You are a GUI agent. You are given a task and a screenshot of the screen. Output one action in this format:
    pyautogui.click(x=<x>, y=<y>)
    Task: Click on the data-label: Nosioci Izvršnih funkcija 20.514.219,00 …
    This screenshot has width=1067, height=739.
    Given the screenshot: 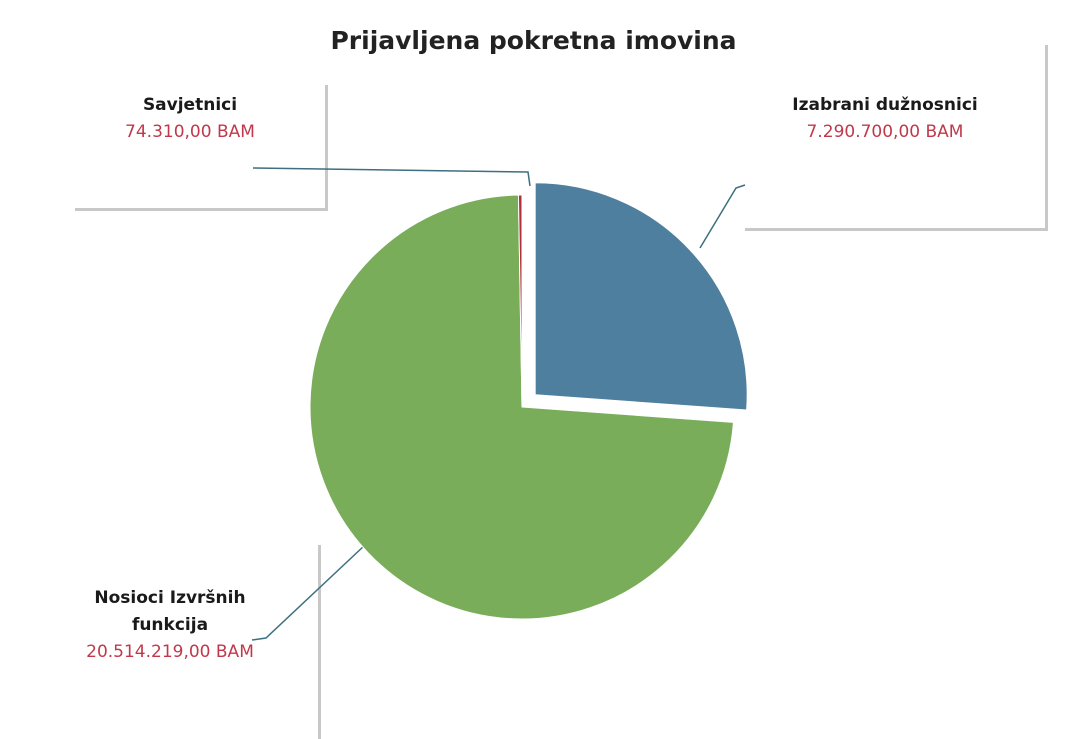 What is the action you would take?
    pyautogui.click(x=170, y=625)
    